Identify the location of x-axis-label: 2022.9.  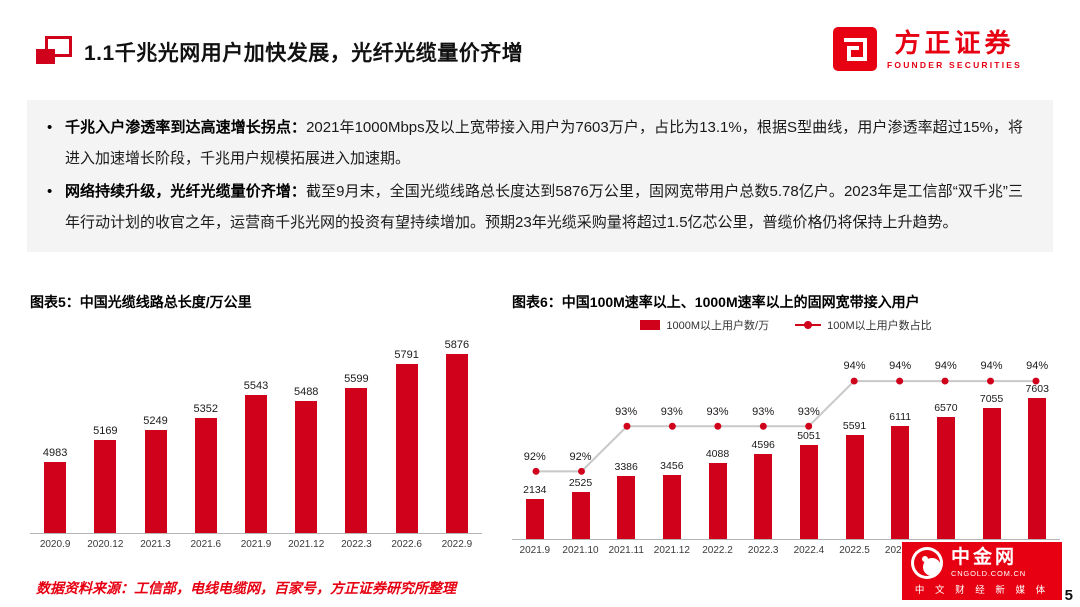
(457, 544).